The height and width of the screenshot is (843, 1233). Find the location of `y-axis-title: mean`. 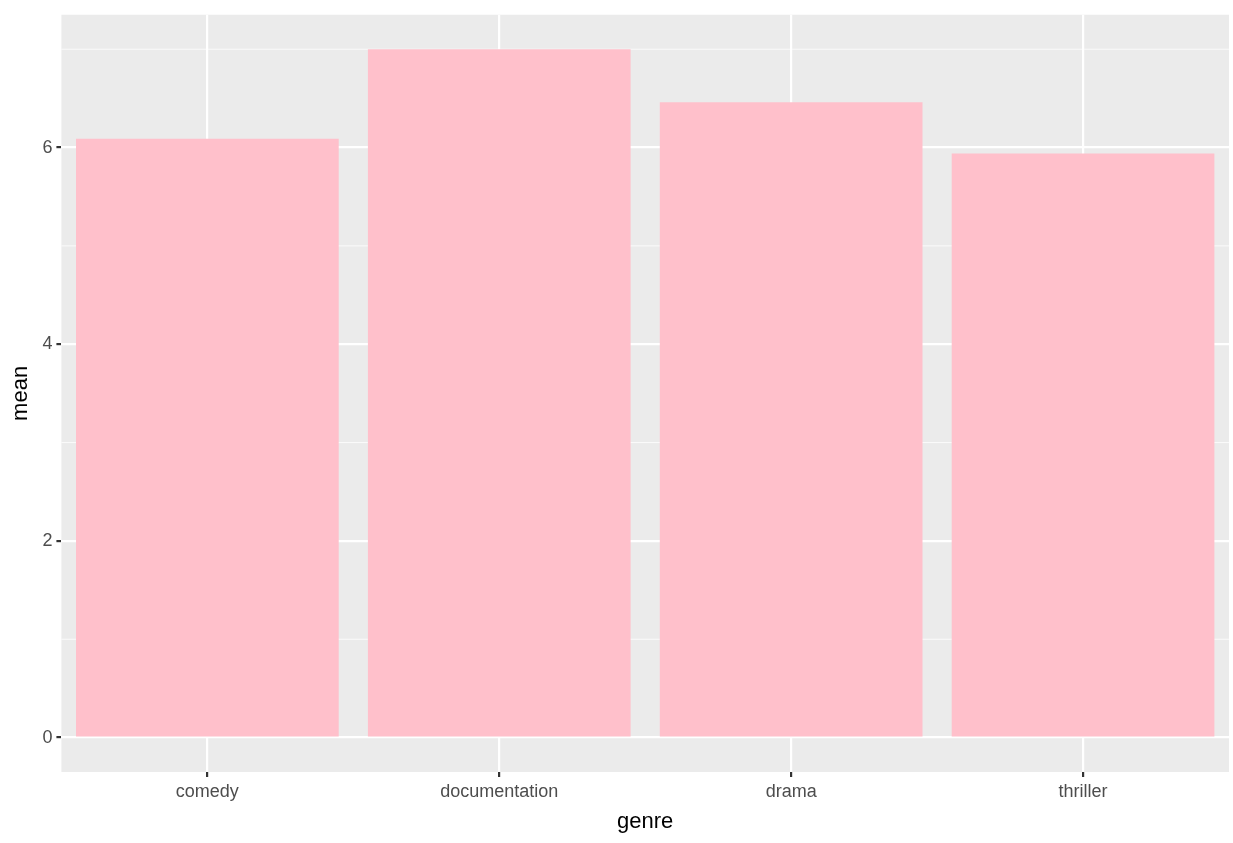

y-axis-title: mean is located at coordinates (20, 393).